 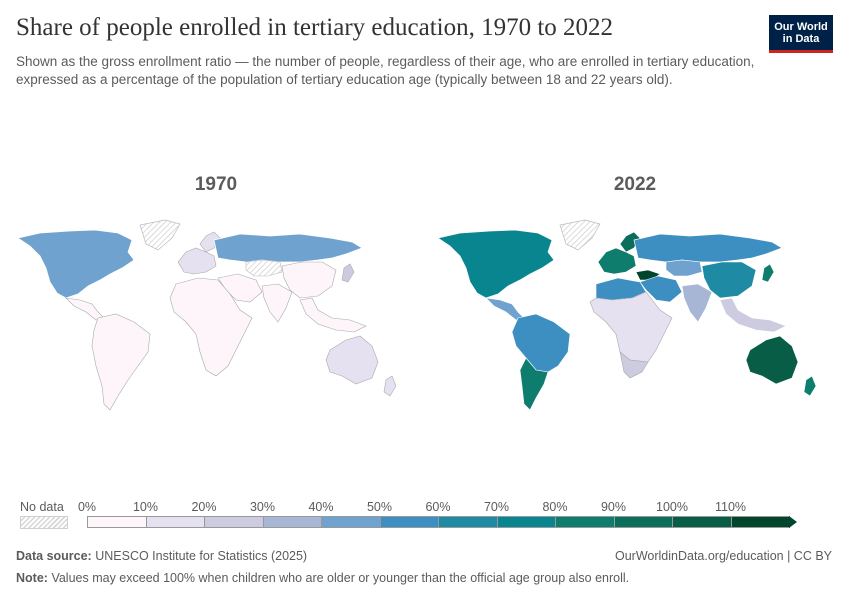 What do you see at coordinates (76, 264) in the screenshot?
I see `region-north-america-1970` at bounding box center [76, 264].